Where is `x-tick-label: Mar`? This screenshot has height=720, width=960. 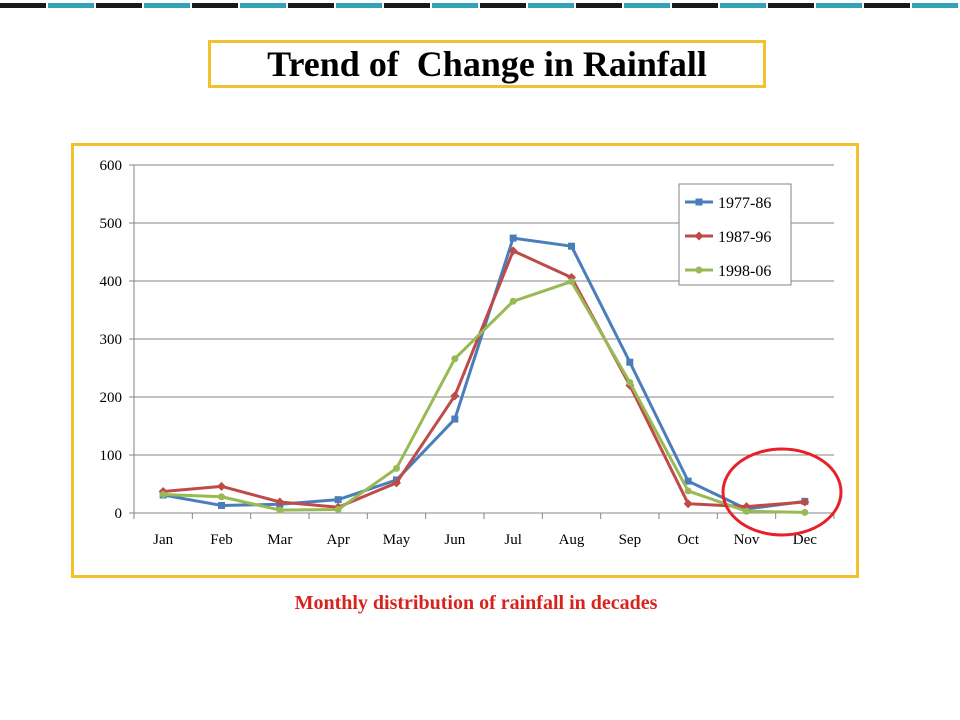
x-tick-label: Mar is located at coordinates (279, 540).